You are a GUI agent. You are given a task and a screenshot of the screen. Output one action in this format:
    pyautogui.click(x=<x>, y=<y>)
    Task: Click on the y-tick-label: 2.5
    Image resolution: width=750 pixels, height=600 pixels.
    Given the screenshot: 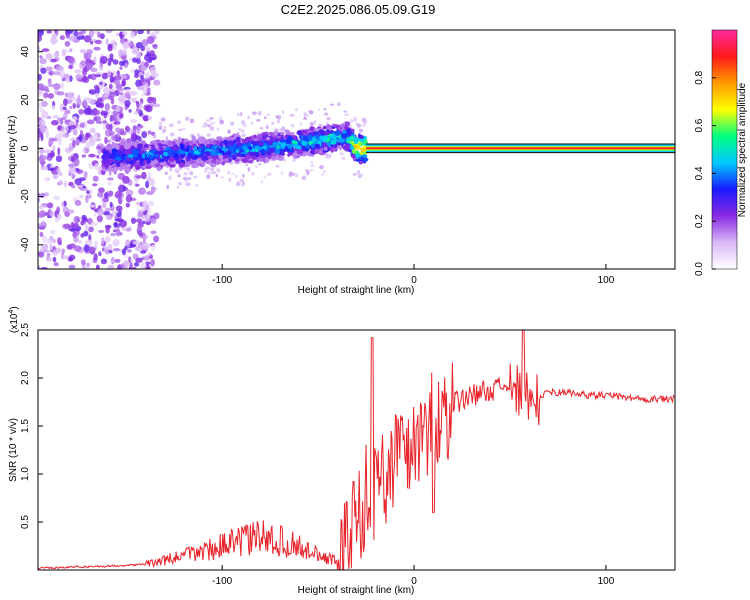 What is the action you would take?
    pyautogui.click(x=25, y=330)
    